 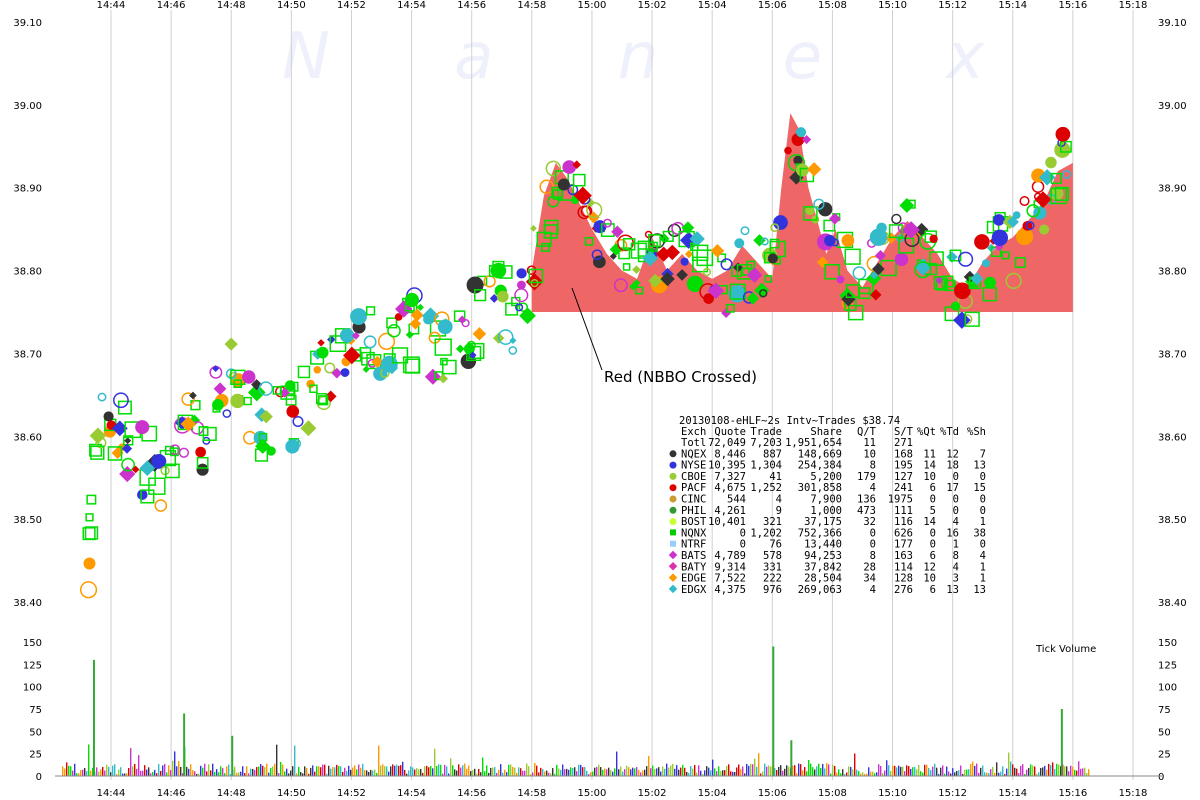 What do you see at coordinates (979, 488) in the screenshot?
I see `stats-cell: 15` at bounding box center [979, 488].